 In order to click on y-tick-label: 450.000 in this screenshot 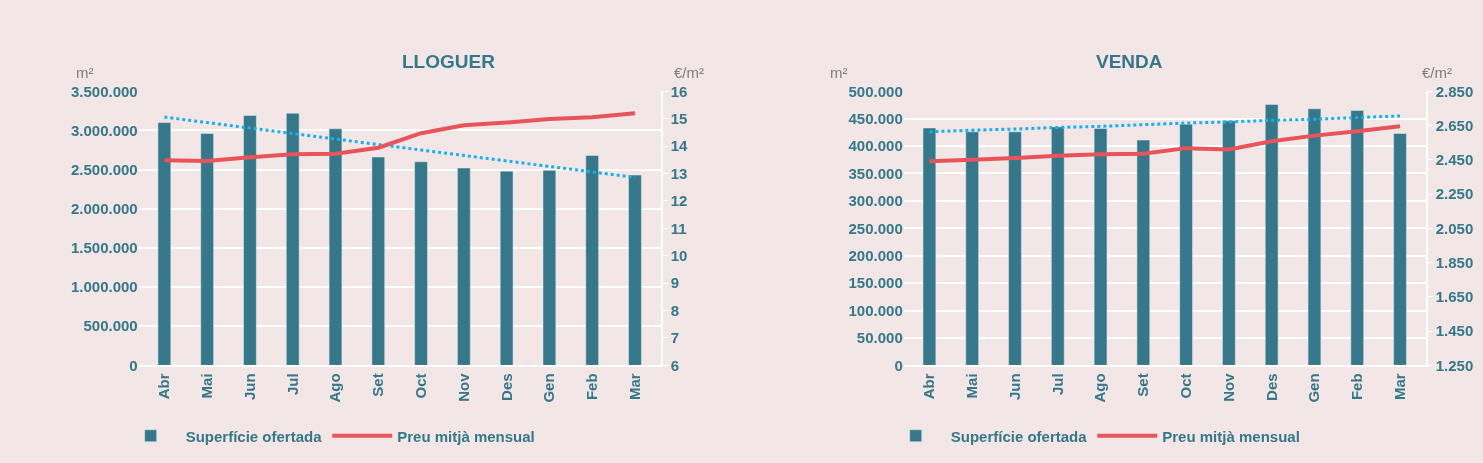, I will do `click(875, 118)`.